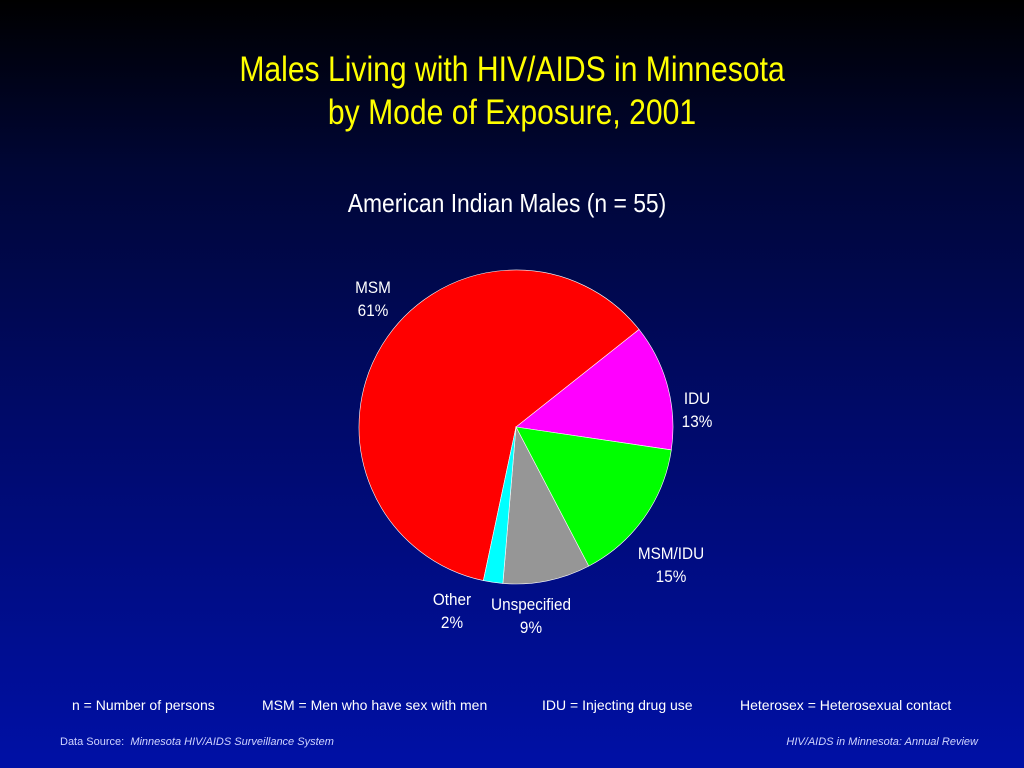  I want to click on slide-title-line-1: Males Living with HIV/AIDS in Minnesota, so click(512, 69).